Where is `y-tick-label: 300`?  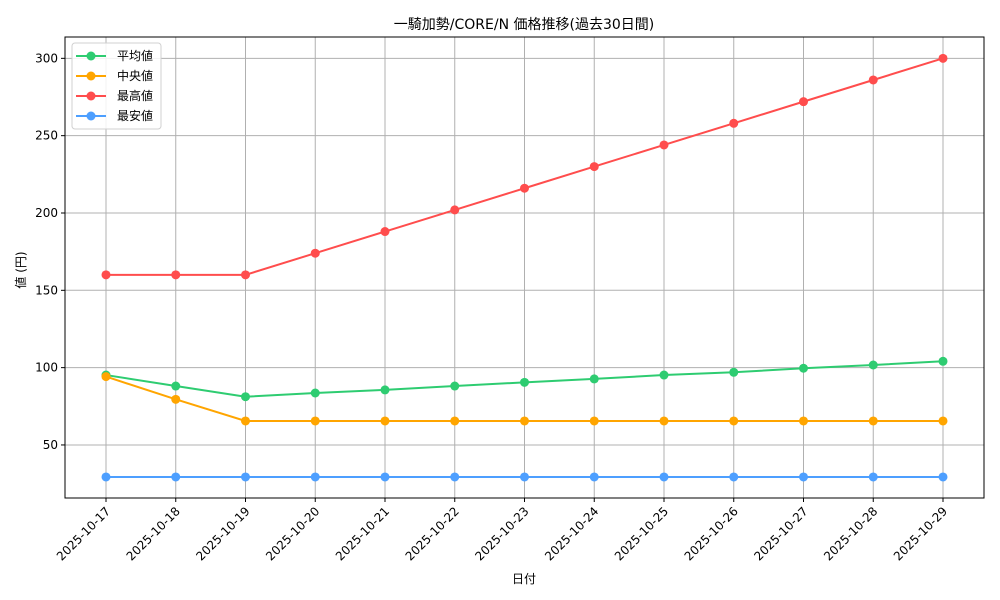 y-tick-label: 300 is located at coordinates (46, 58).